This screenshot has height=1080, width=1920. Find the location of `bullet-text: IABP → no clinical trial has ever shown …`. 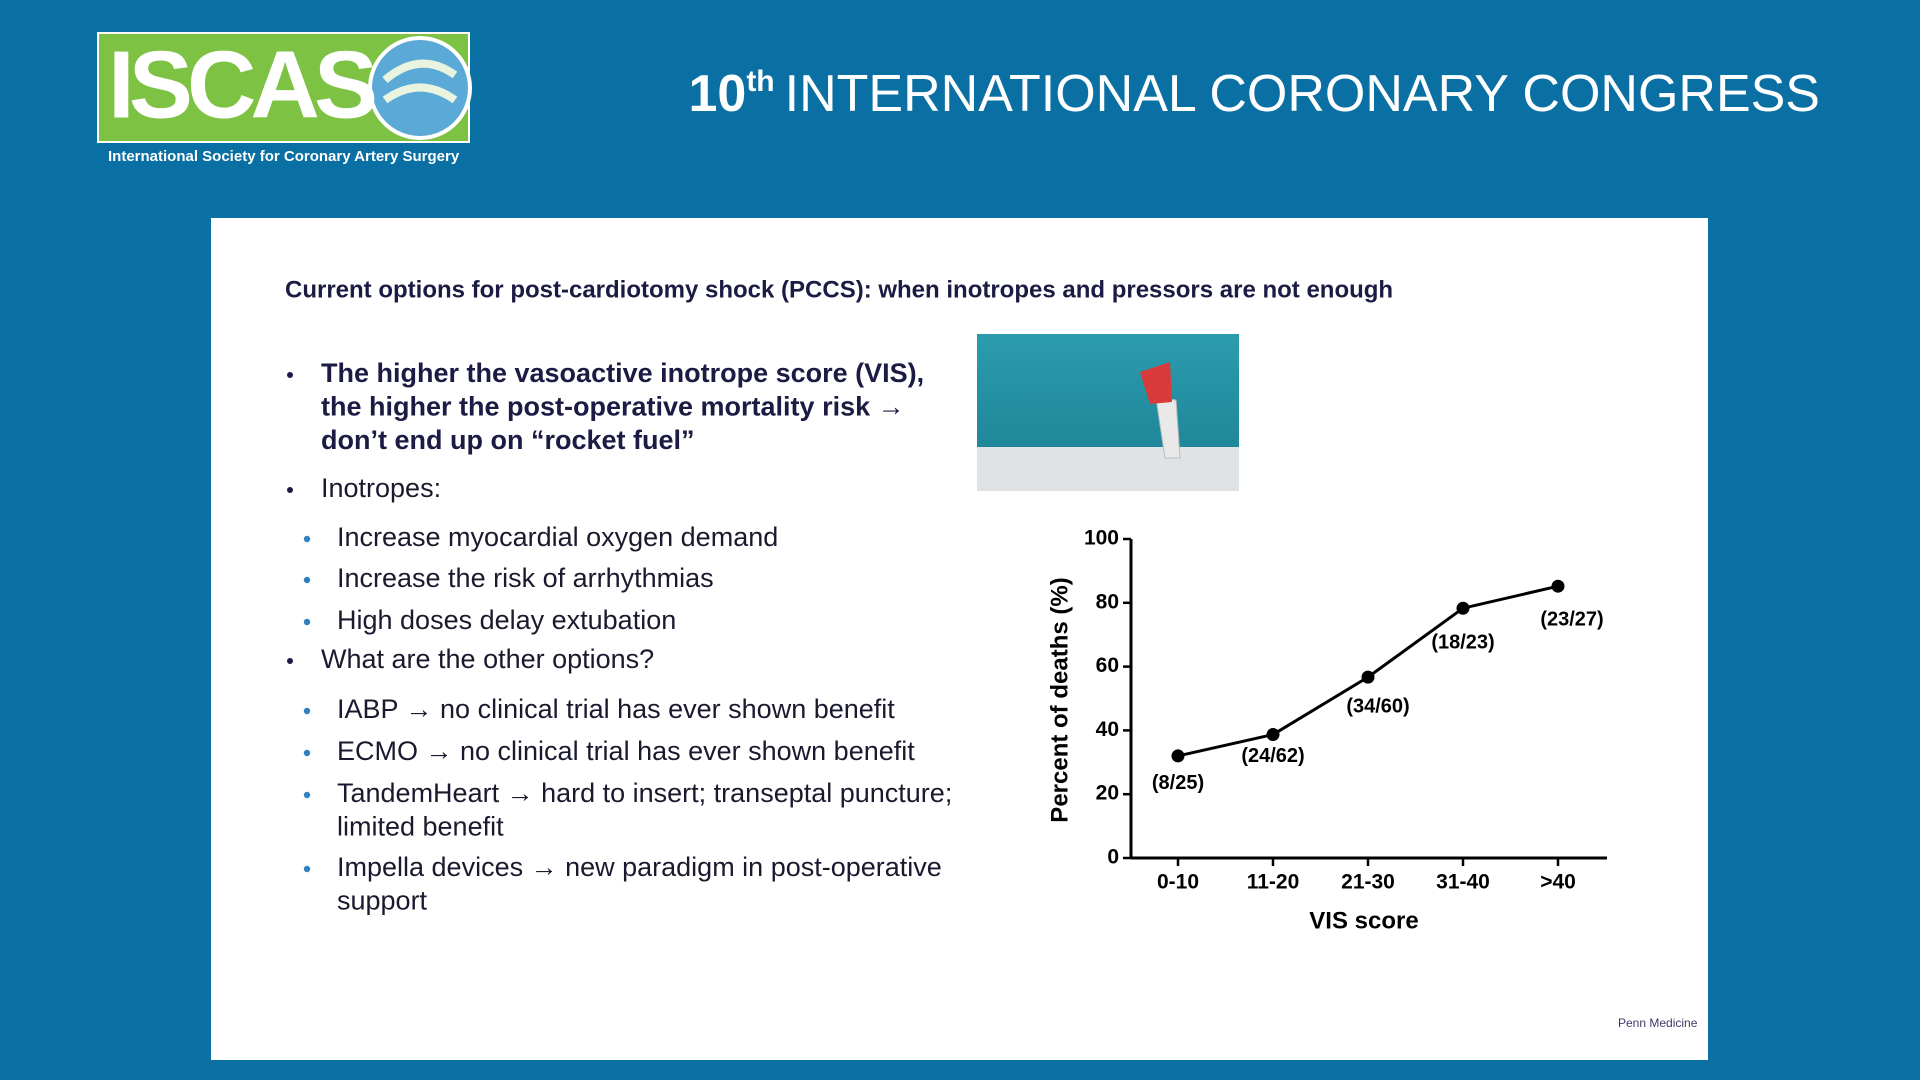

bullet-text: IABP → no clinical trial has ever shown … is located at coordinates (616, 709).